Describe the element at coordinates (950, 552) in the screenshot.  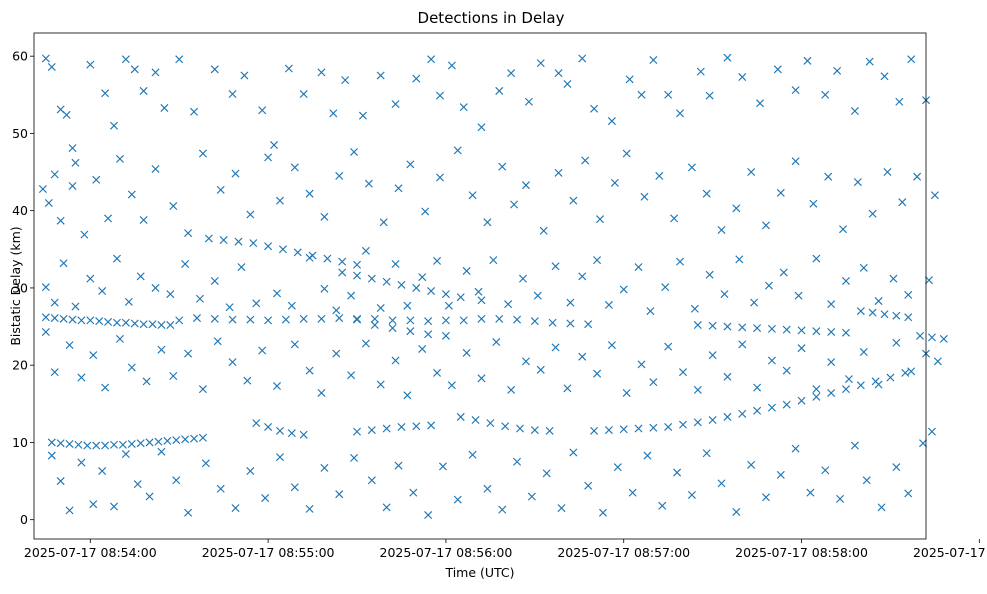
I see `x-tick-label: 2025-07-17 08:59:00` at that location.